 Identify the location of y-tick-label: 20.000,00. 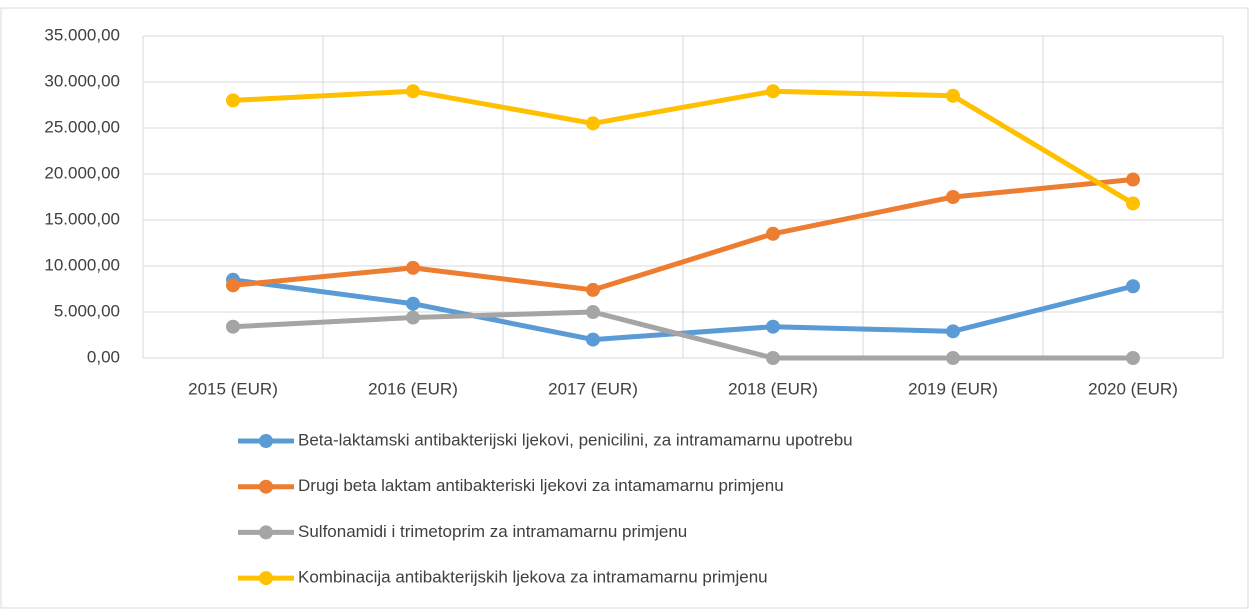
(82, 172).